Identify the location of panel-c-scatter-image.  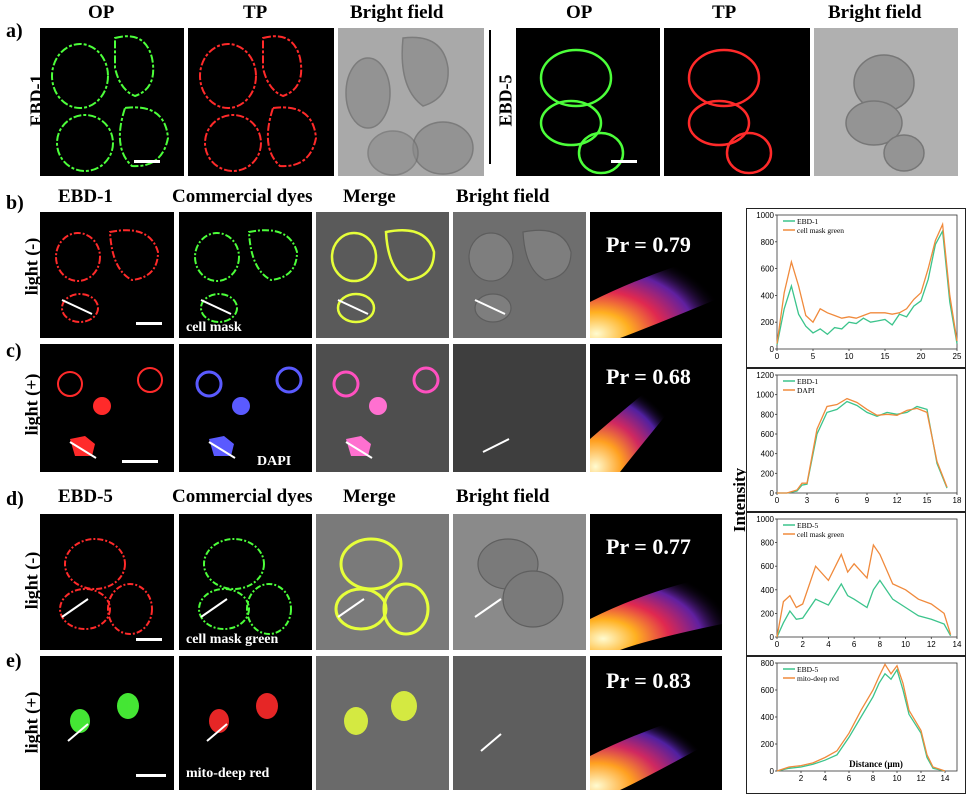
(656, 408).